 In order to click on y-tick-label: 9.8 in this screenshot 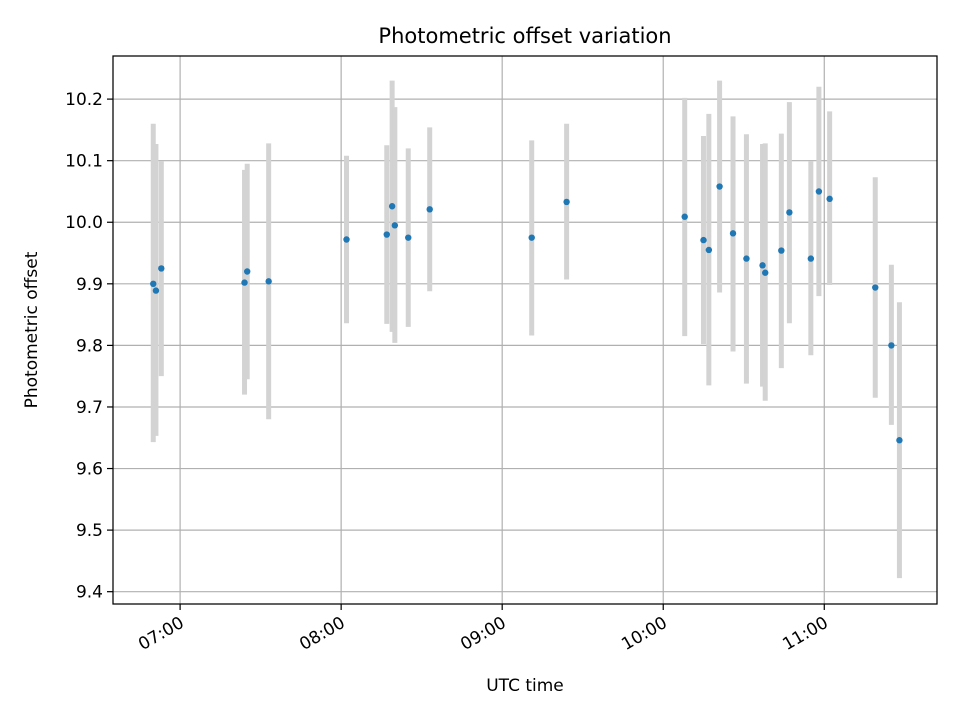, I will do `click(89, 346)`.